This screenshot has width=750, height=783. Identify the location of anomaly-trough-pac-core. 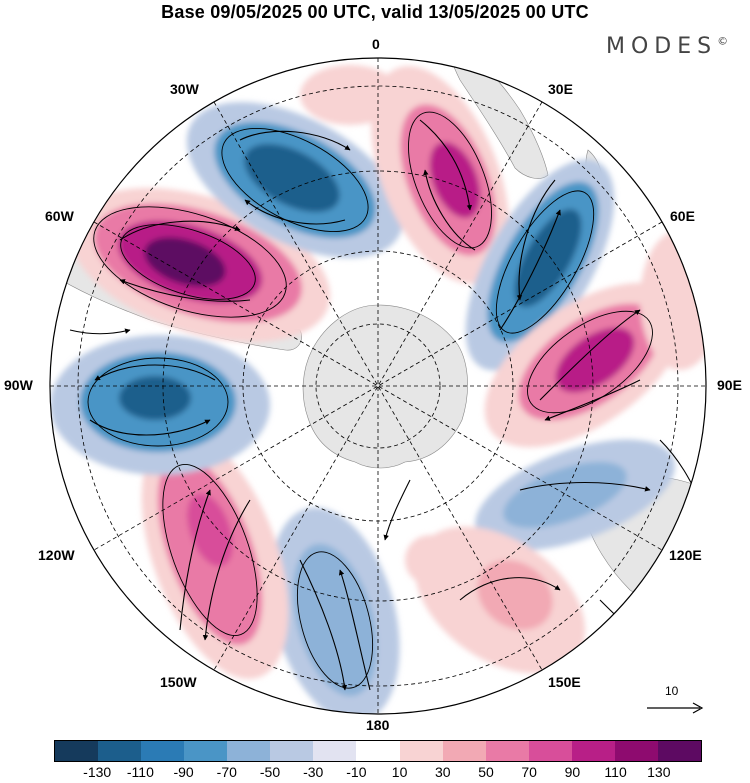
(335, 620).